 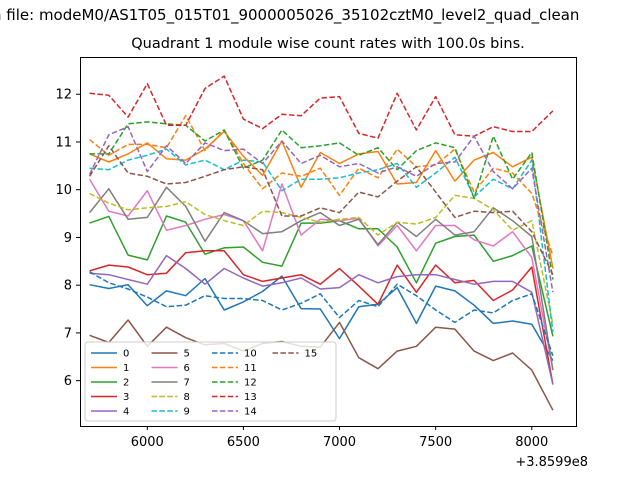 I want to click on legend-label-6: 6, so click(x=187, y=368).